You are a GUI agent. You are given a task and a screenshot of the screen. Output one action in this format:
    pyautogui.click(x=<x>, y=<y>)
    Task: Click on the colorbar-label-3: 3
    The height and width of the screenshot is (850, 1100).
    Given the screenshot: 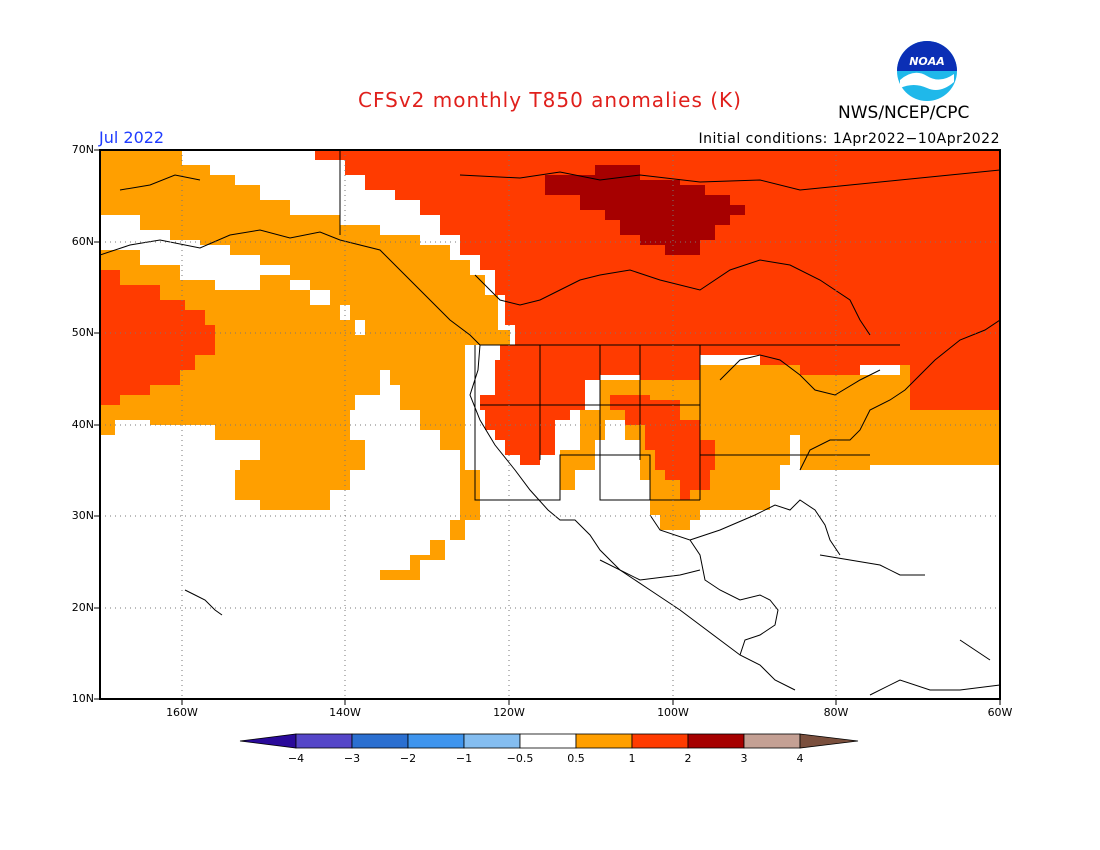 What is the action you would take?
    pyautogui.click(x=744, y=758)
    